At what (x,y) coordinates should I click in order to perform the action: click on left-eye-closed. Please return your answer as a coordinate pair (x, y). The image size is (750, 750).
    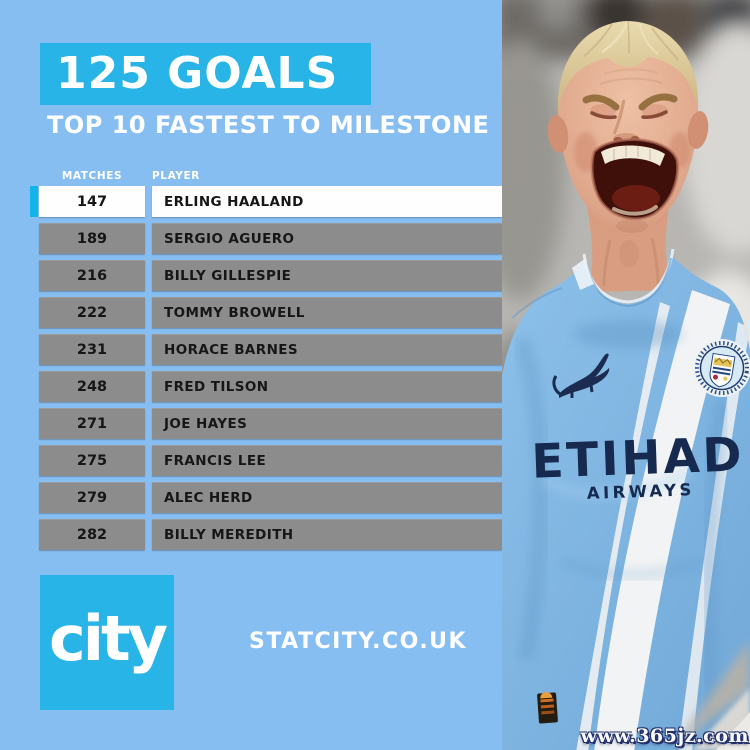
    Looking at the image, I should click on (603, 115).